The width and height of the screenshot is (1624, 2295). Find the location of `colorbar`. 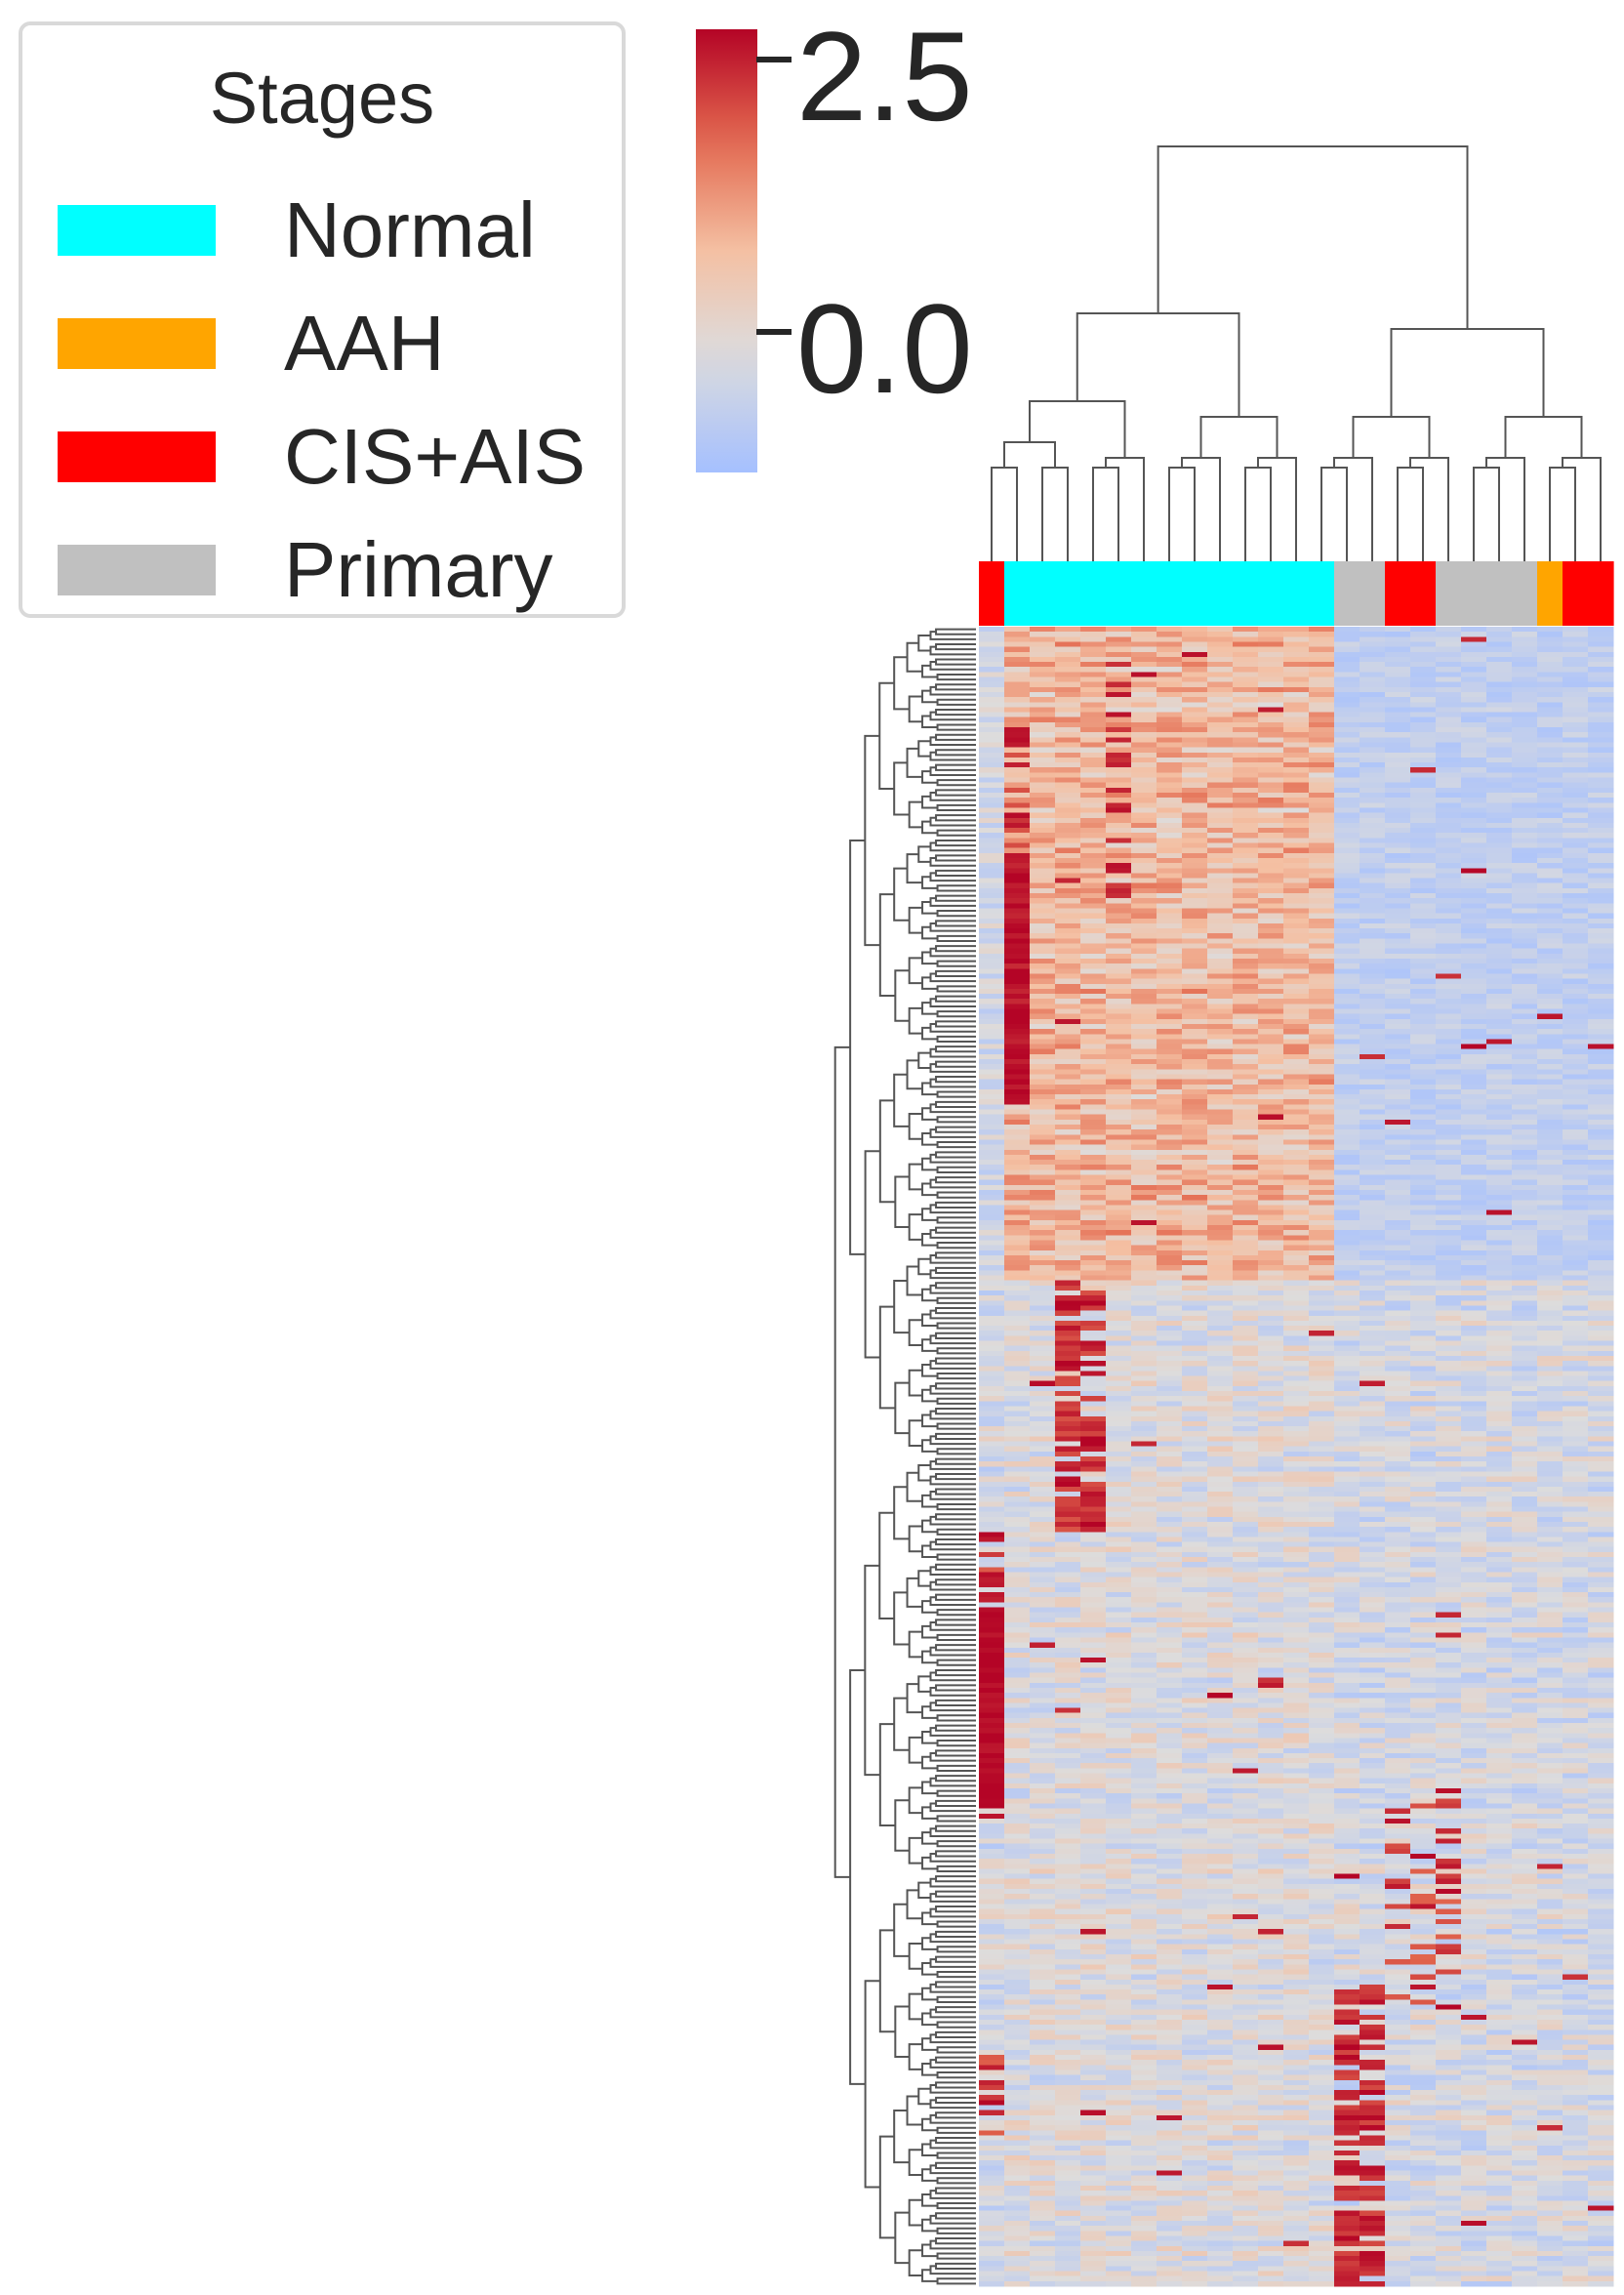

colorbar is located at coordinates (726, 250).